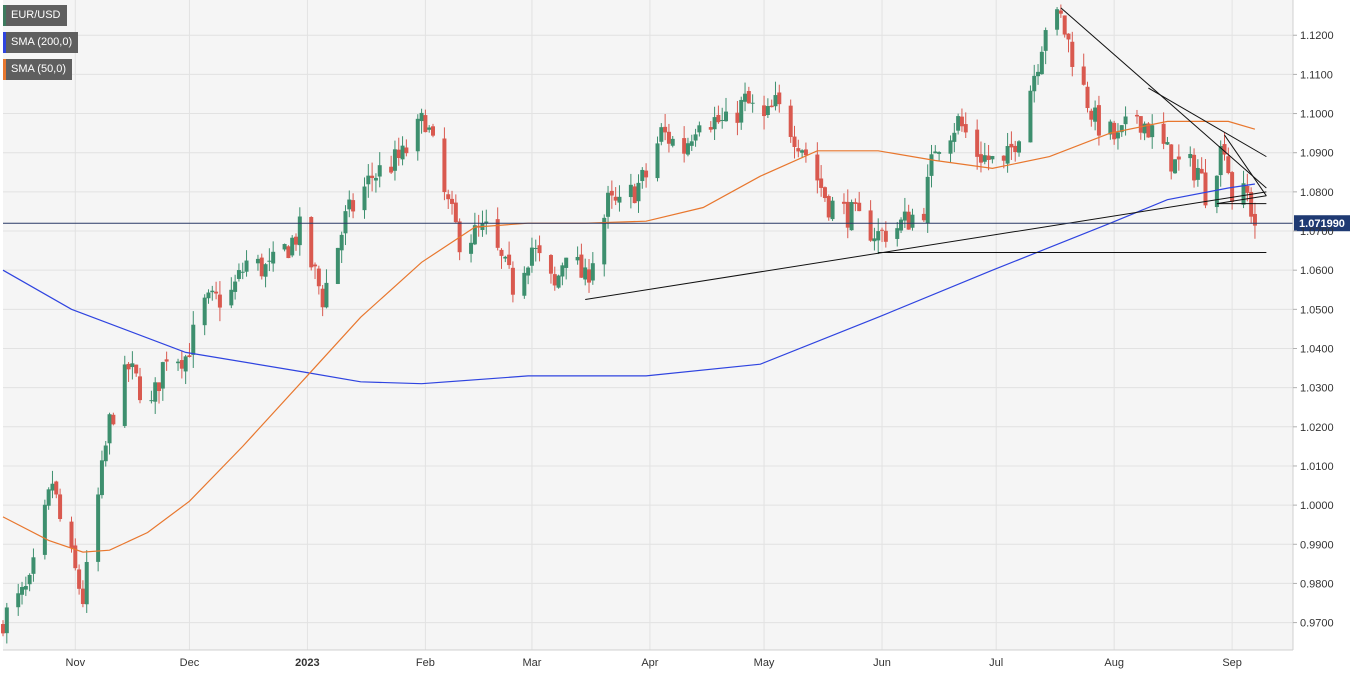 This screenshot has height=677, width=1353. What do you see at coordinates (35, 15) in the screenshot?
I see `legend-eurusd: EUR/USD` at bounding box center [35, 15].